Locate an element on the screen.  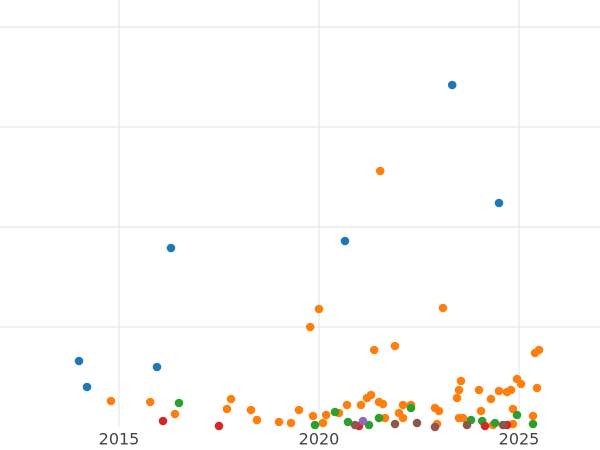
x-tick-label: 2015 is located at coordinates (119, 439).